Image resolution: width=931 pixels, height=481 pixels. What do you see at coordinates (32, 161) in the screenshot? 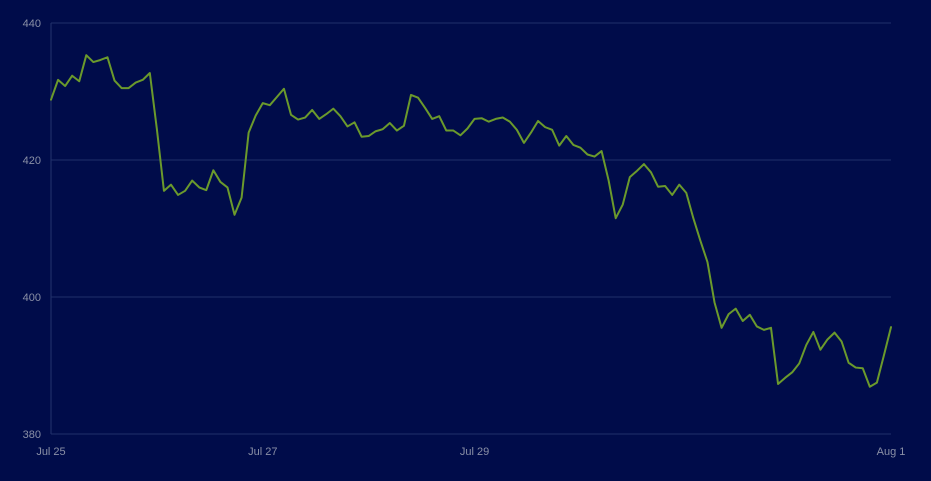
I see `y-tick-label: 420` at bounding box center [32, 161].